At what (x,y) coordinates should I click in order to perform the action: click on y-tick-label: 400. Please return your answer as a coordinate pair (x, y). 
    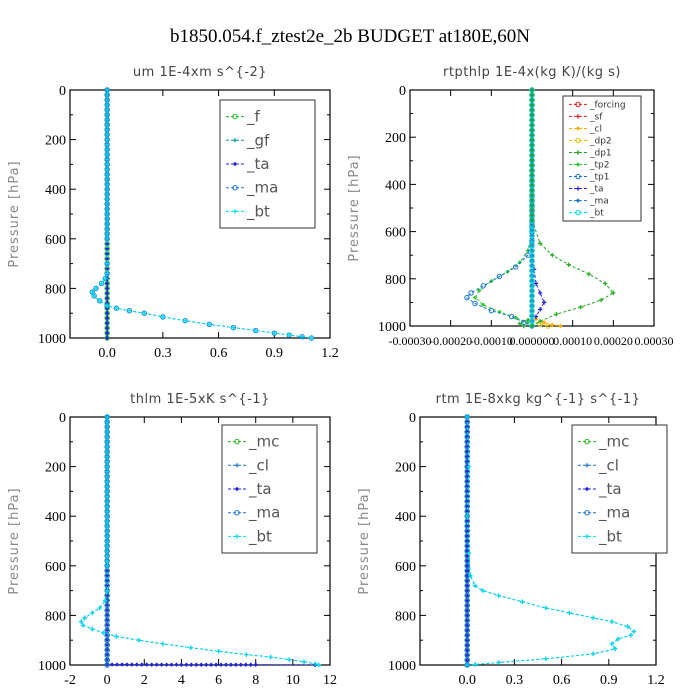
    Looking at the image, I should click on (55, 517).